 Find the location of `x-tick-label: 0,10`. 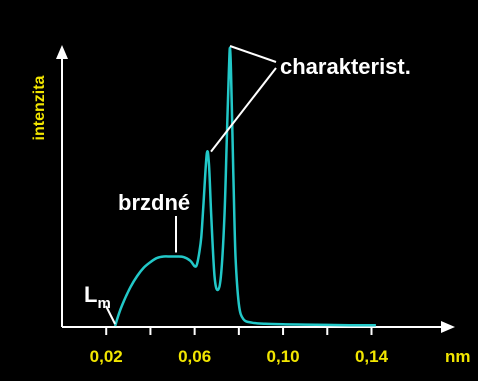

x-tick-label: 0,10 is located at coordinates (283, 356).